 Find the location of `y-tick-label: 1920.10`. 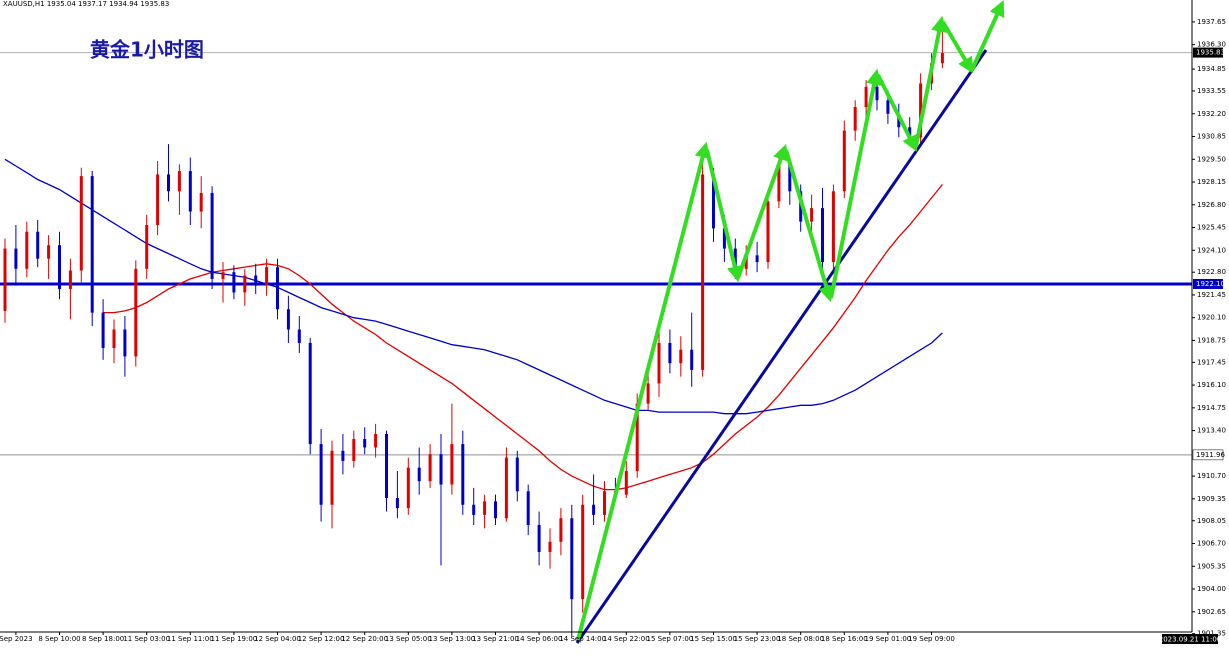

y-tick-label: 1920.10 is located at coordinates (1211, 318).